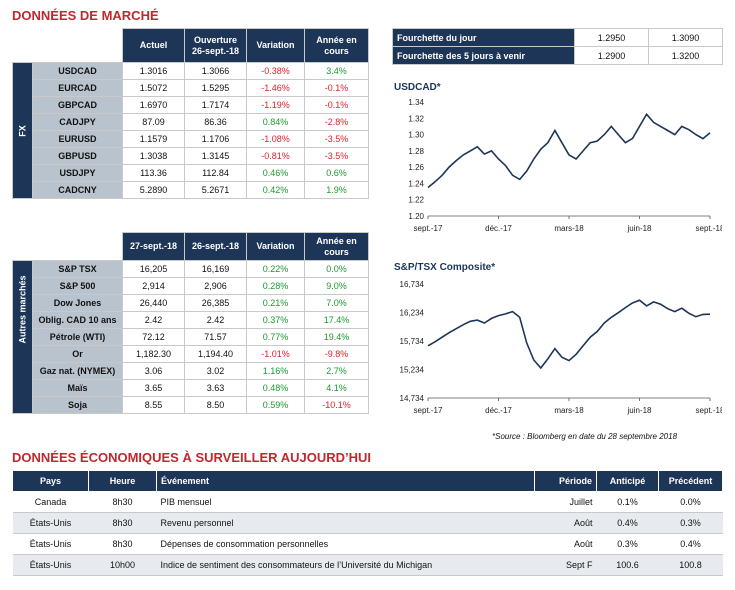 The image size is (735, 590). Describe the element at coordinates (50, 481) in the screenshot. I see `eco-header-pays: Pays` at that location.